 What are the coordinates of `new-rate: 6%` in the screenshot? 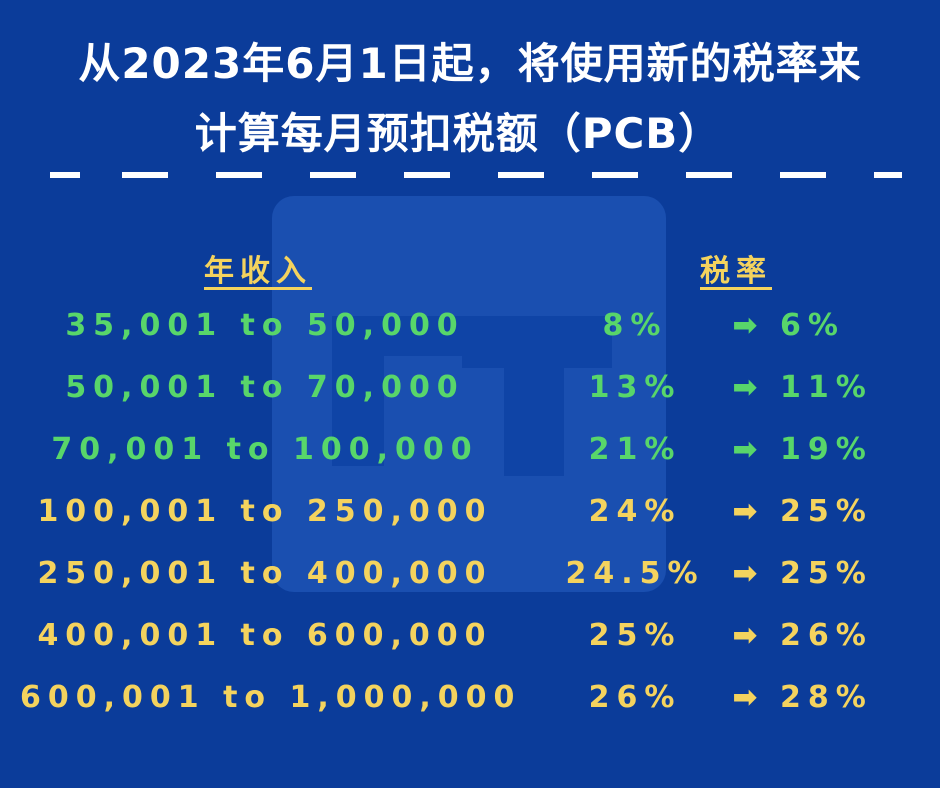 It's located at (812, 325).